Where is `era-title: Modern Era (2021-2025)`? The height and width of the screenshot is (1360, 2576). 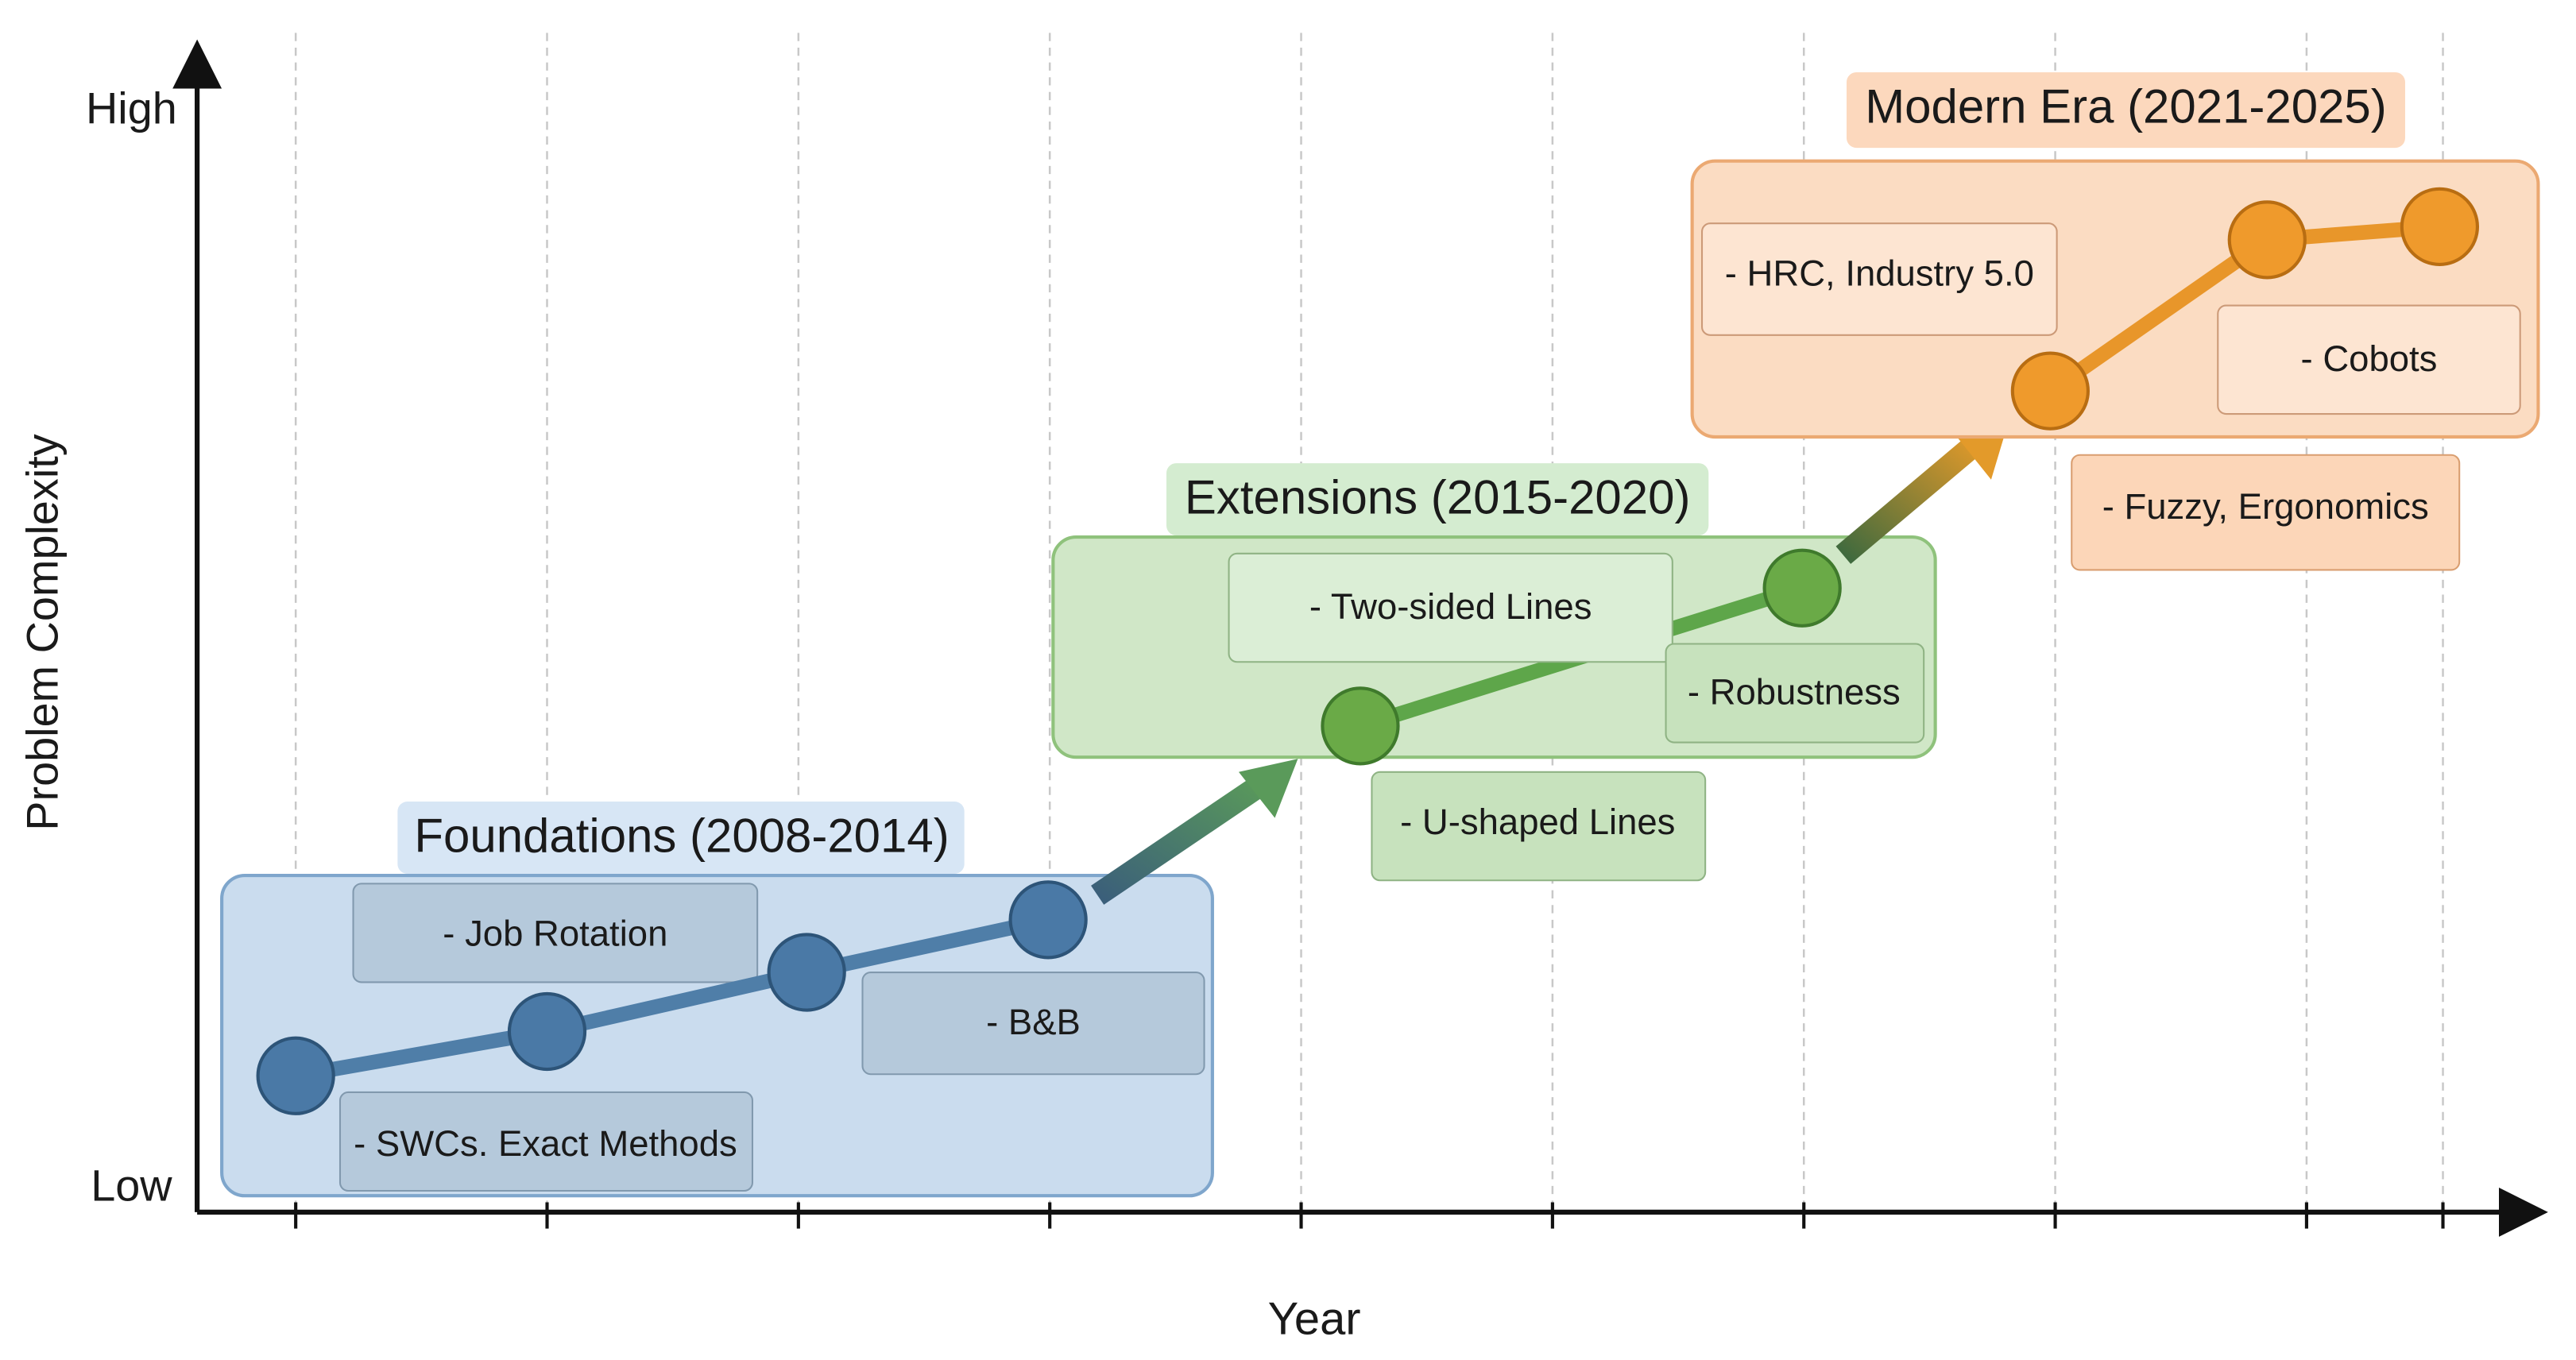 era-title: Modern Era (2021-2025) is located at coordinates (2126, 106).